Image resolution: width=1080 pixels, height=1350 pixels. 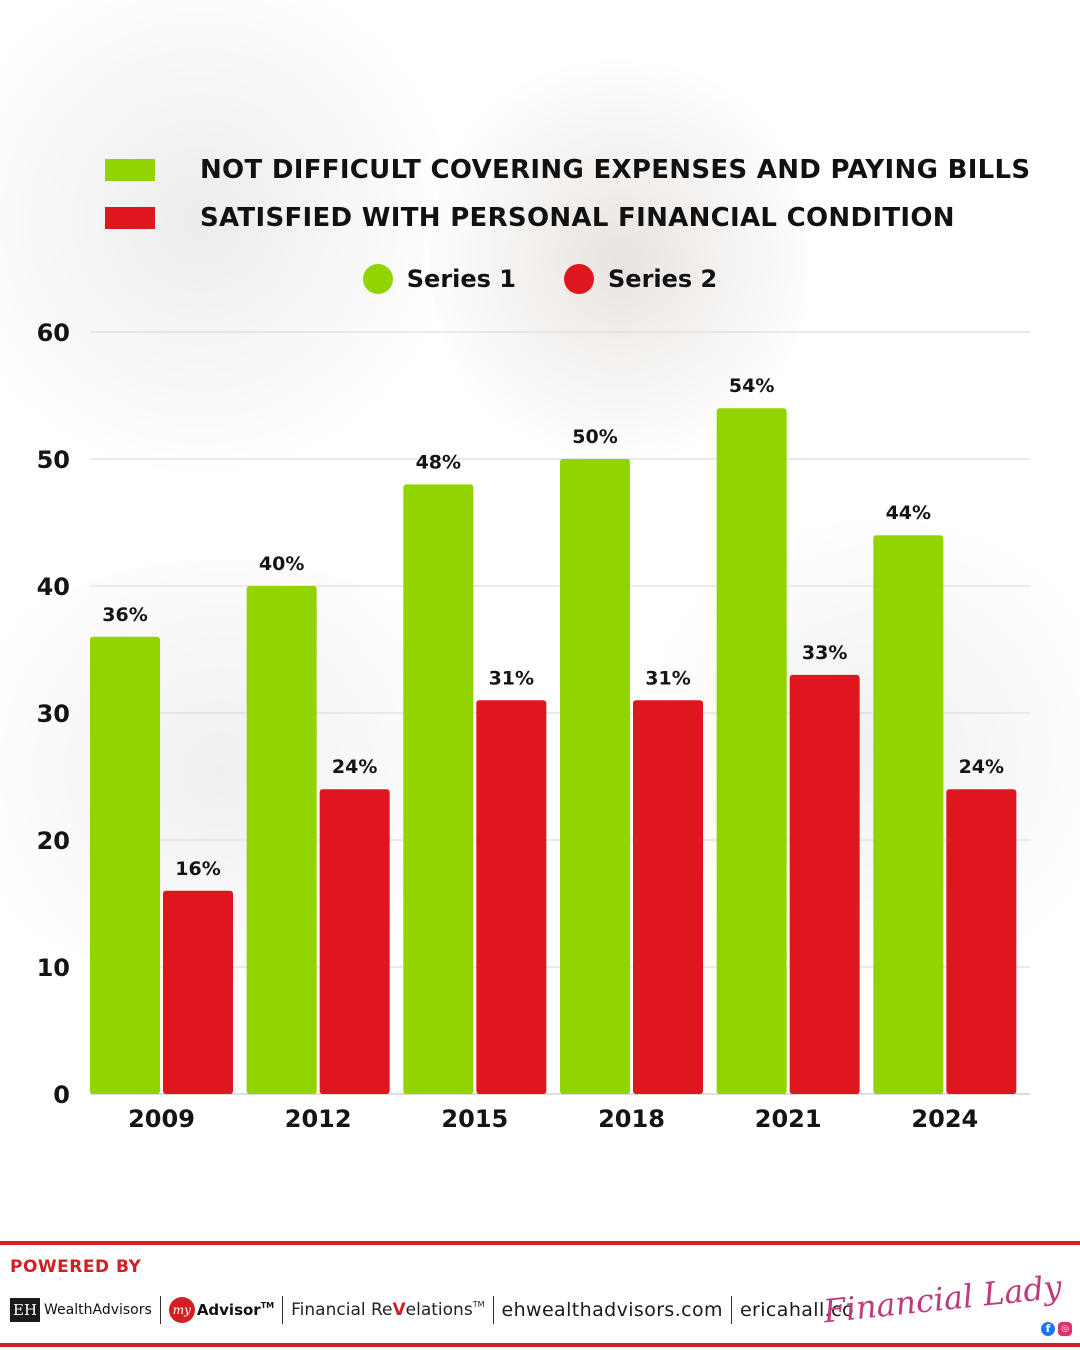 I want to click on y-tick-label: 0, so click(x=61, y=1095).